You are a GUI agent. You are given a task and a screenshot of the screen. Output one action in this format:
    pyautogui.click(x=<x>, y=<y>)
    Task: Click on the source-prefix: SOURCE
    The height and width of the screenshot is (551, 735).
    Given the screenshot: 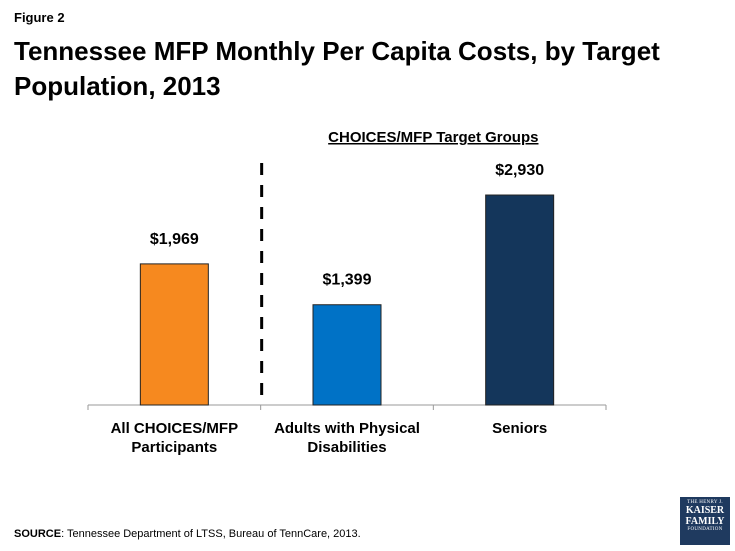 What is the action you would take?
    pyautogui.click(x=38, y=534)
    